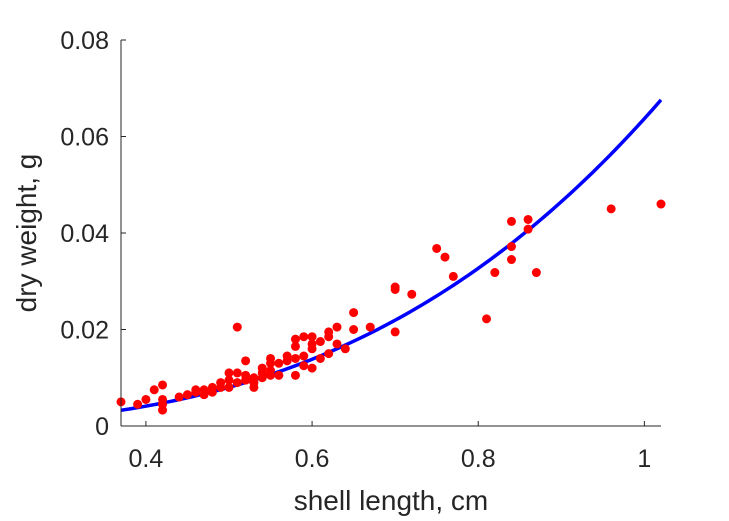 Image resolution: width=729 pixels, height=521 pixels. I want to click on y-tick-label: 0.04, so click(84, 234).